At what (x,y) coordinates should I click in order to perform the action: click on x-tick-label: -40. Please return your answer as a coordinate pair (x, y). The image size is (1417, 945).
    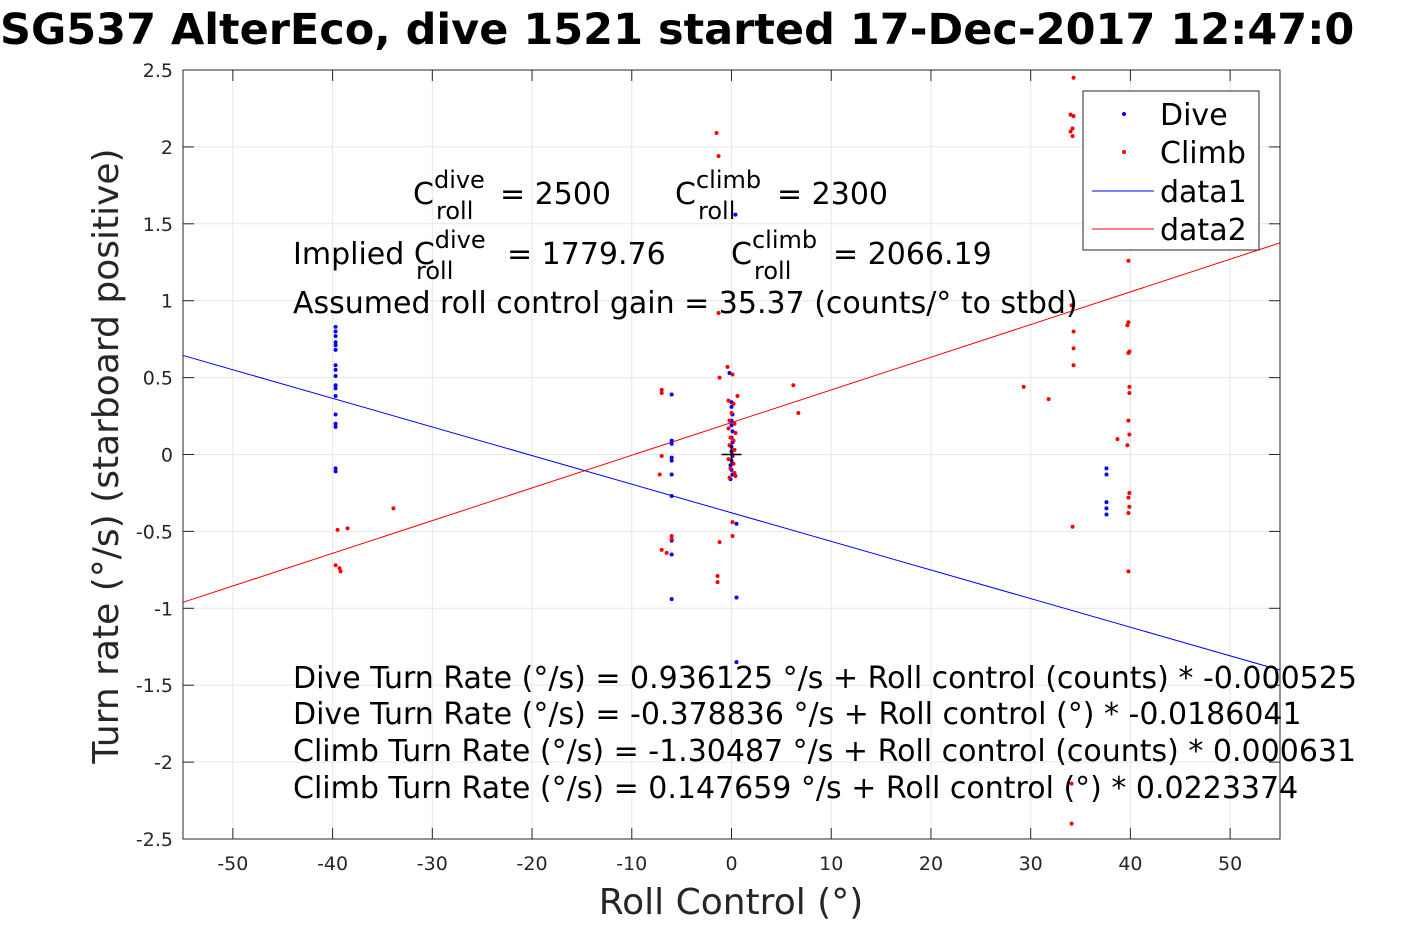
    Looking at the image, I should click on (332, 864).